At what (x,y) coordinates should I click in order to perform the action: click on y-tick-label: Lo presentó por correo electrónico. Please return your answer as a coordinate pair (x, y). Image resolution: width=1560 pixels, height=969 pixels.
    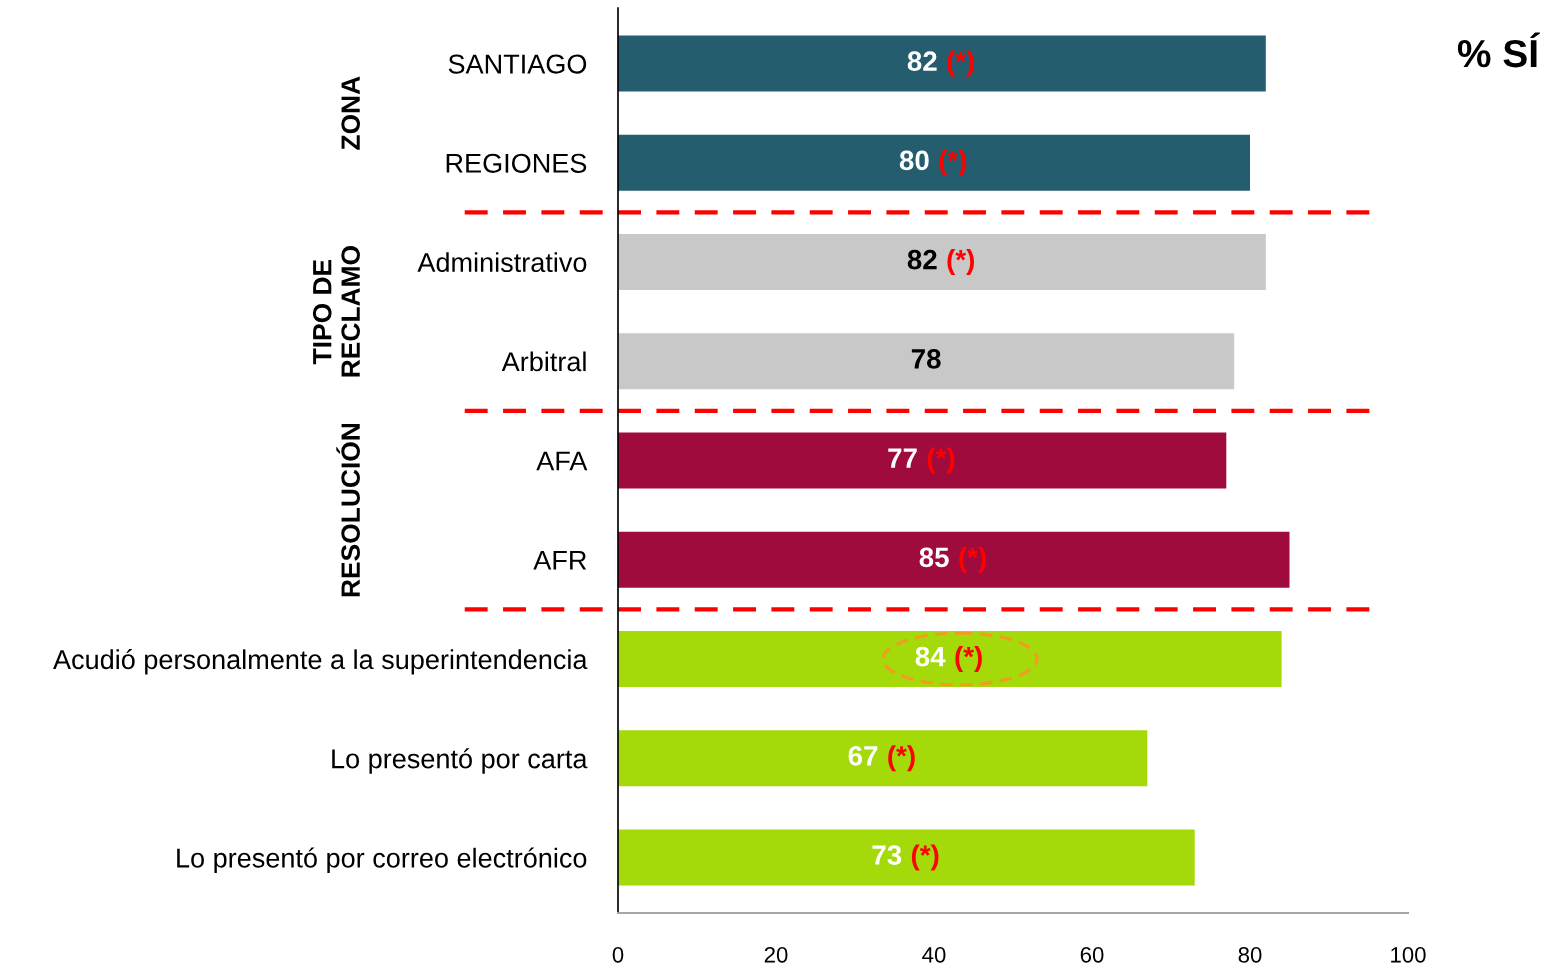
    Looking at the image, I should click on (382, 860).